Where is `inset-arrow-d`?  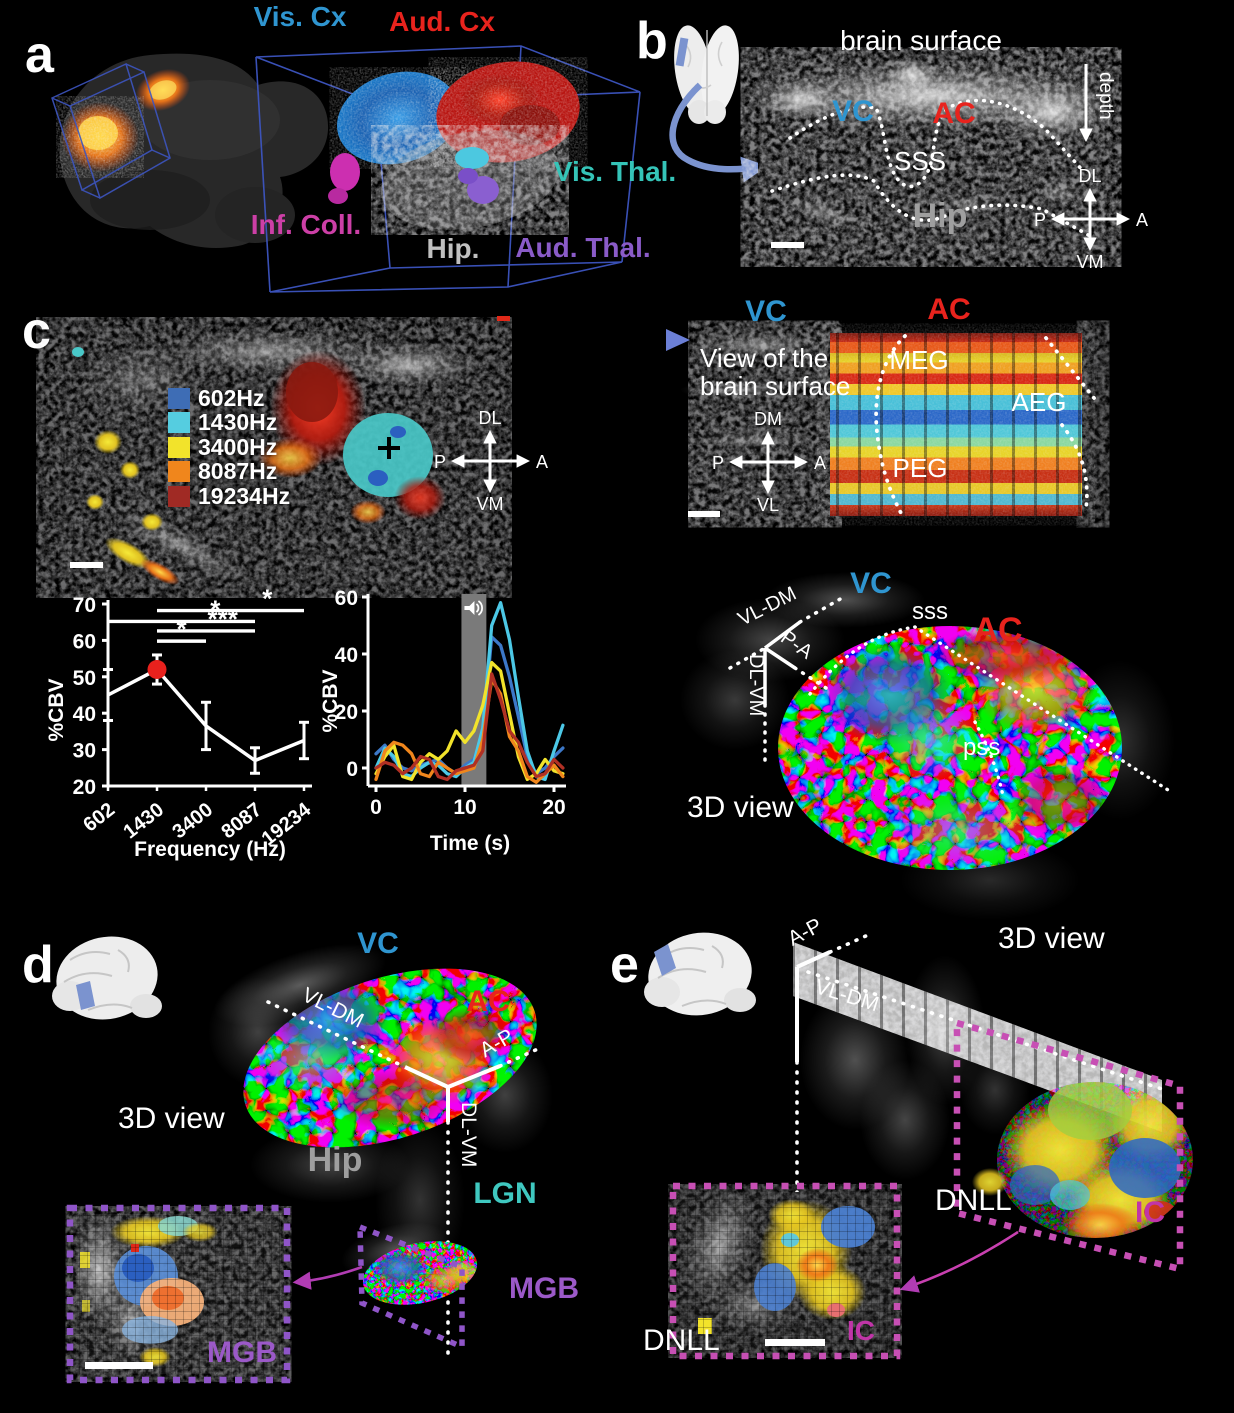
inset-arrow-d is located at coordinates (327, 1277).